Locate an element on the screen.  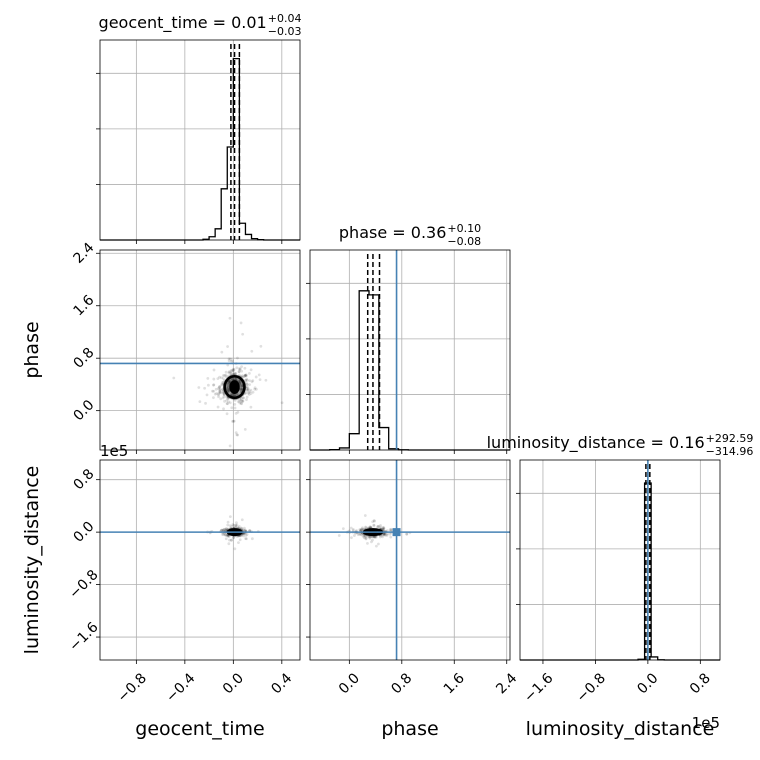
title-text: geocent_time = 0.01 is located at coordinates (183, 23).